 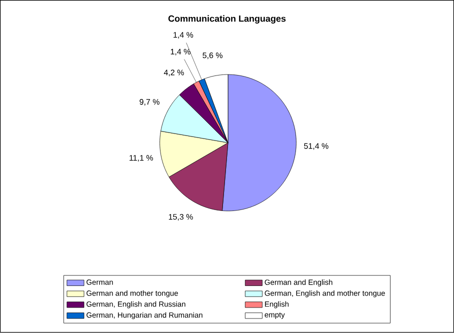 What do you see at coordinates (227, 19) in the screenshot?
I see `chart-title: Communication Languages` at bounding box center [227, 19].